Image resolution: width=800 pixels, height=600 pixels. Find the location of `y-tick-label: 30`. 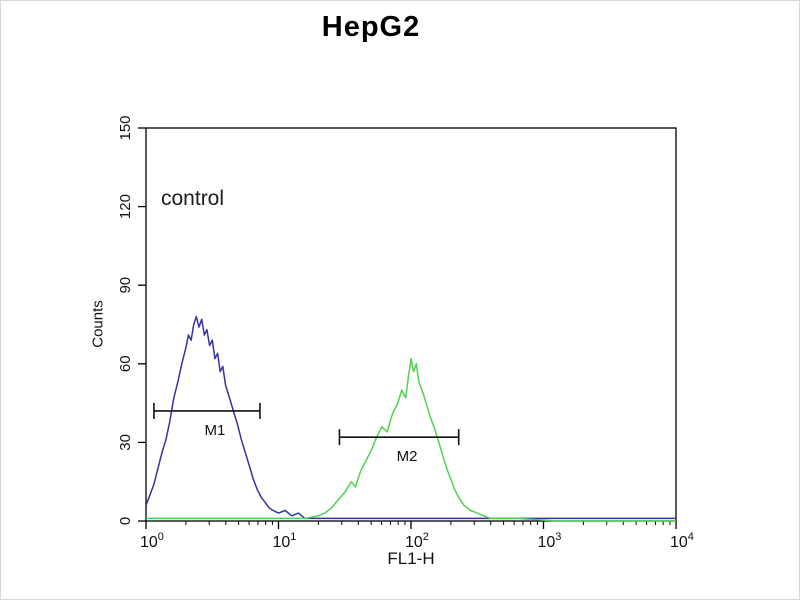

y-tick-label: 30 is located at coordinates (125, 442).